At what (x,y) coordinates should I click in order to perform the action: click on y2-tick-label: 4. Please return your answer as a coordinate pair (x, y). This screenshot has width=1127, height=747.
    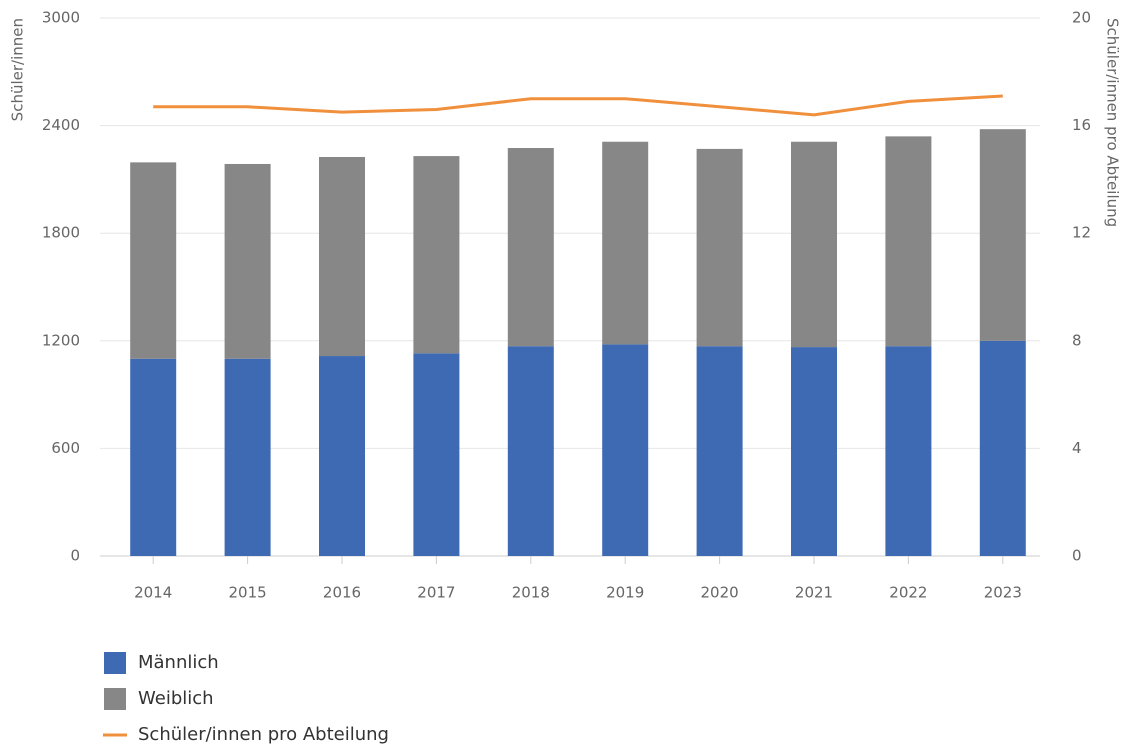
    Looking at the image, I should click on (1077, 448).